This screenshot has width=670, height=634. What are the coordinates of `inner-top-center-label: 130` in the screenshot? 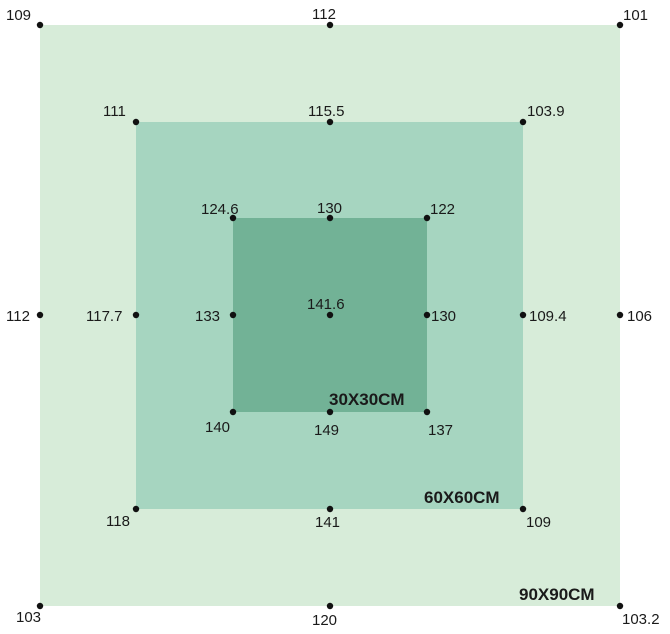 It's located at (329, 208).